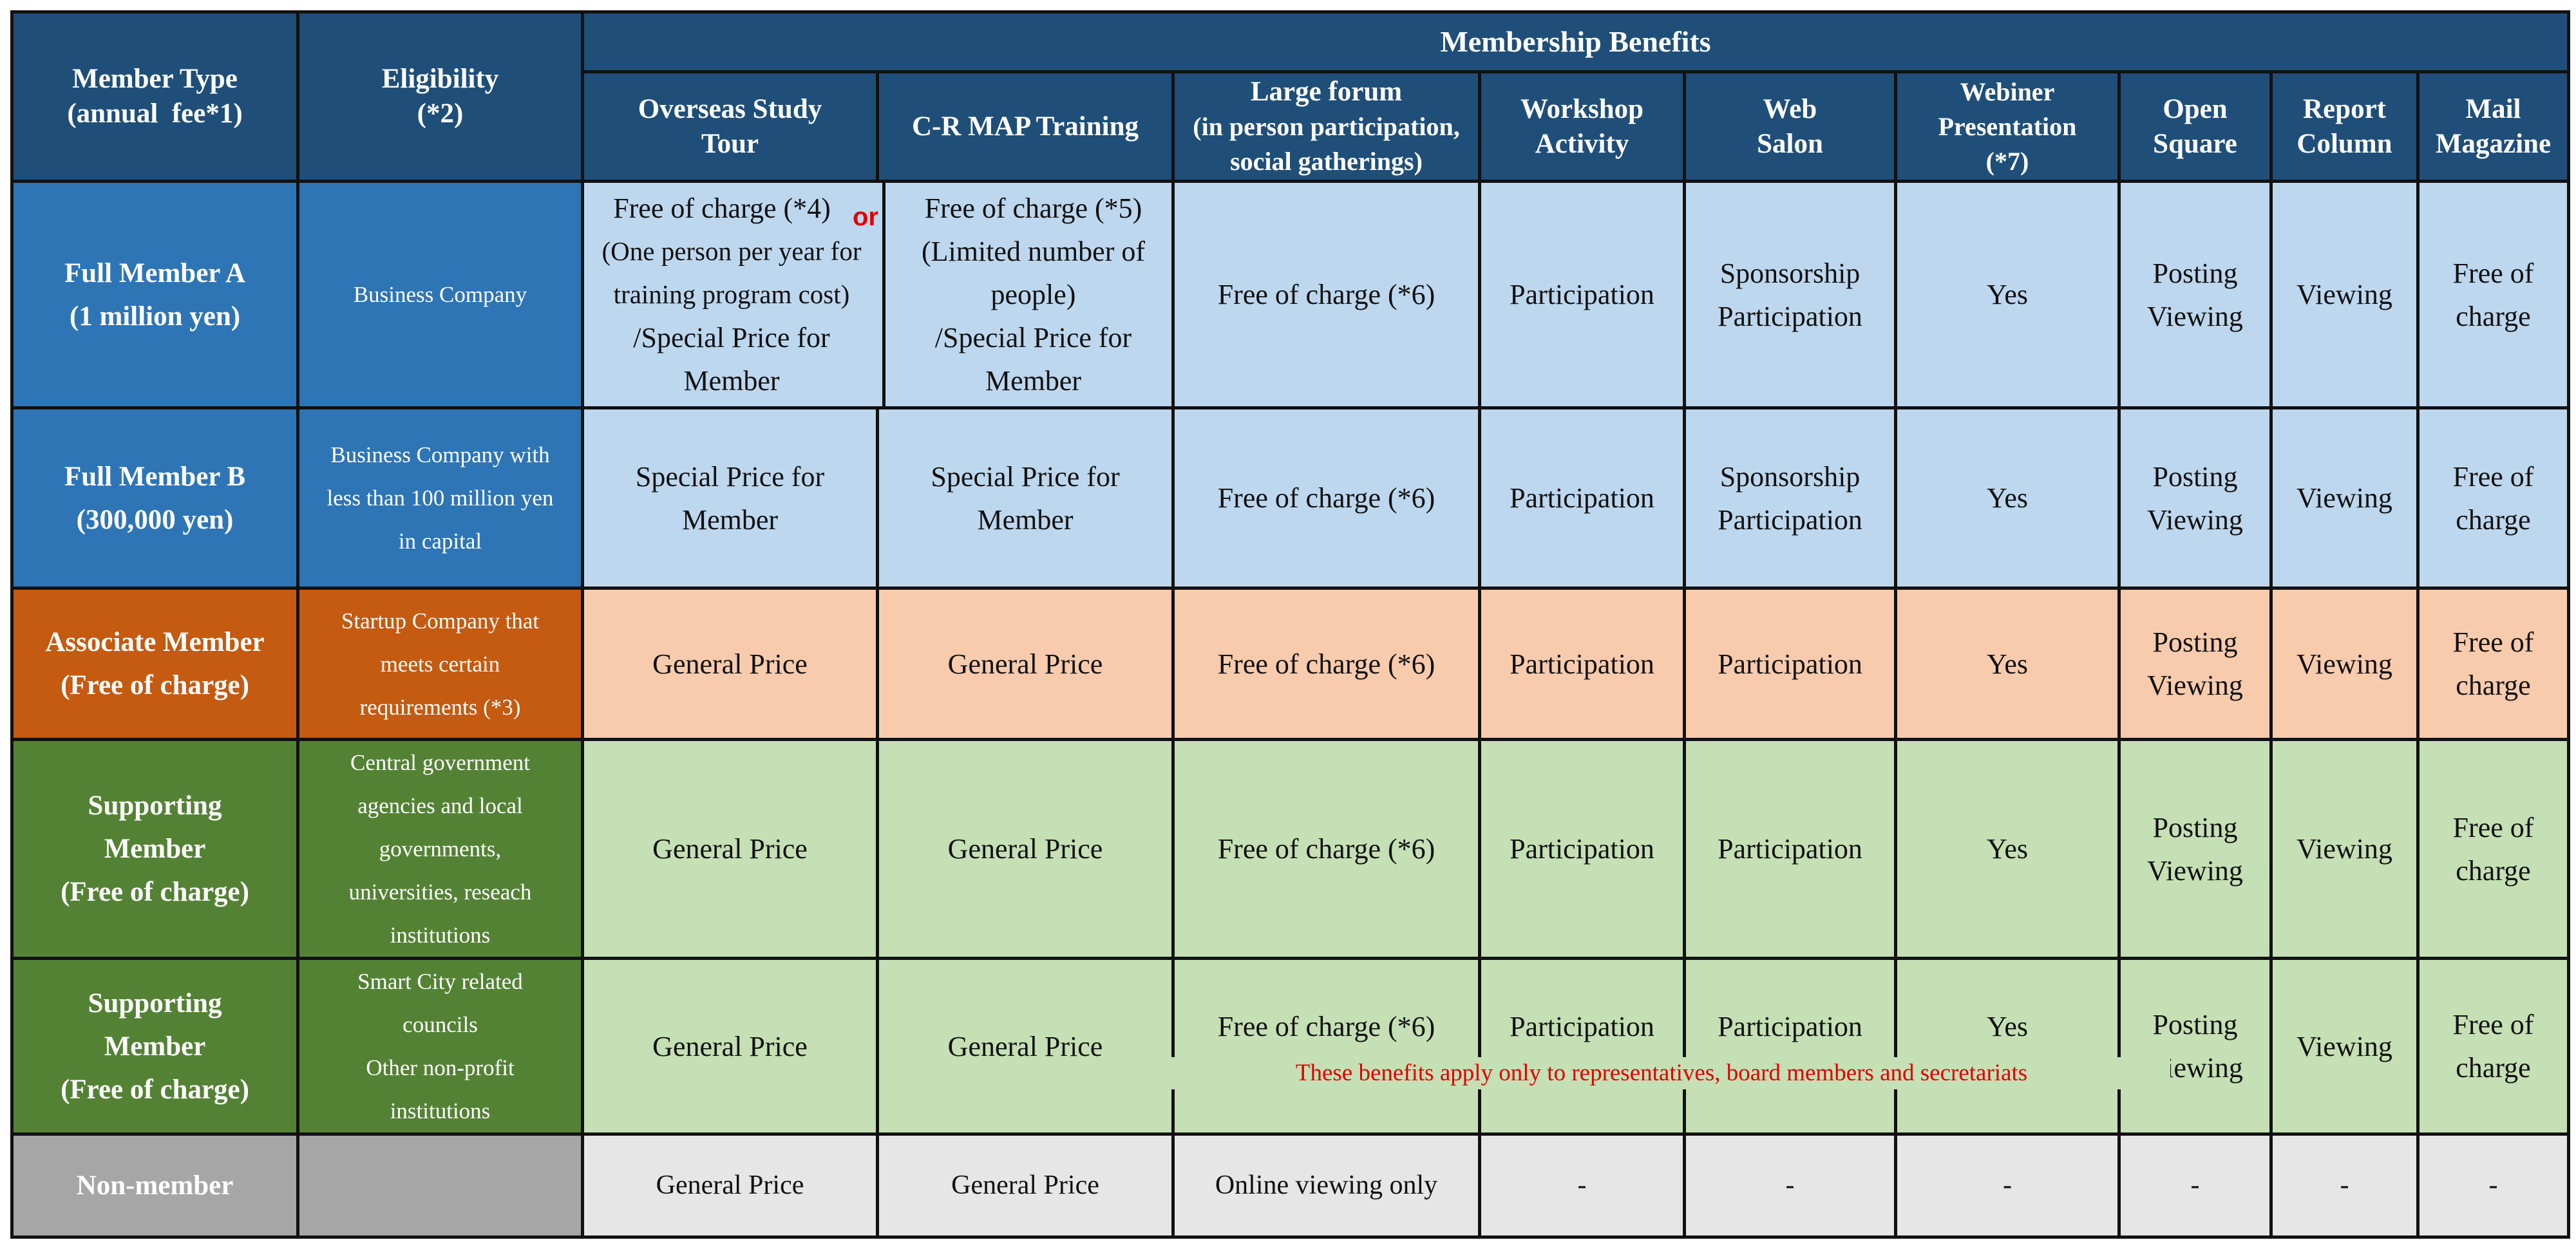  I want to click on eligibility-line: meets certain, so click(440, 664).